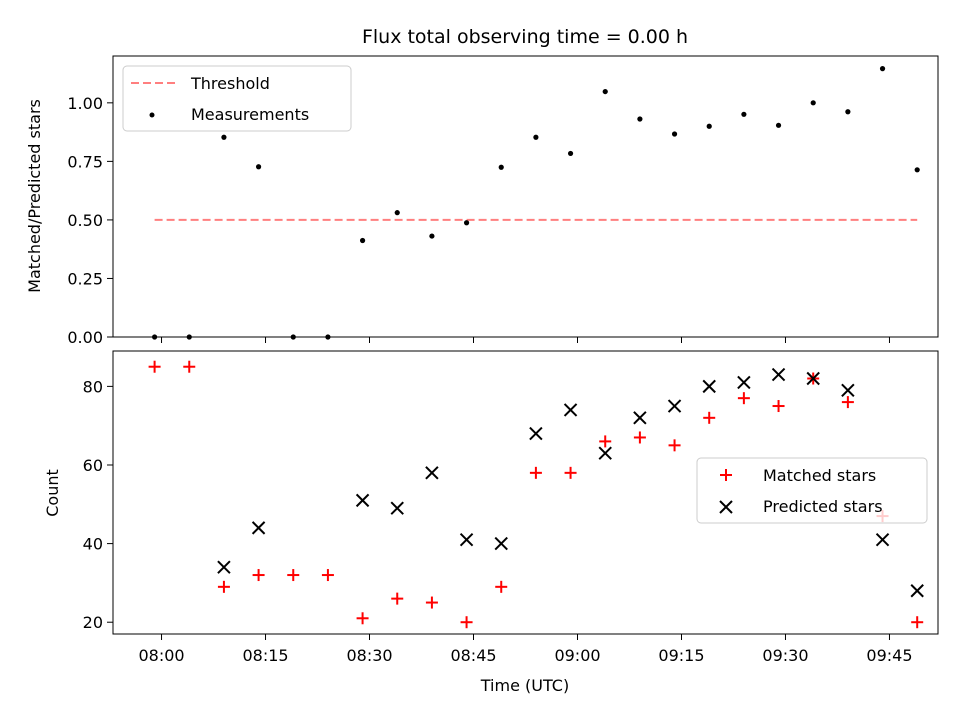 The width and height of the screenshot is (960, 720). Describe the element at coordinates (726, 475) in the screenshot. I see `legend-matched-swatch` at that location.